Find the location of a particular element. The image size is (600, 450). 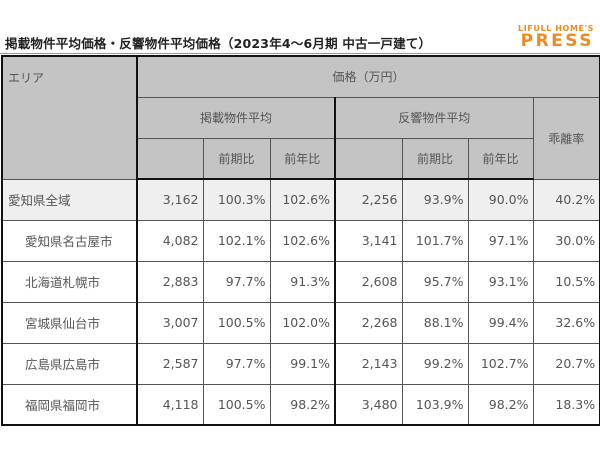

header-listing-yoy: 前年比 is located at coordinates (302, 158).